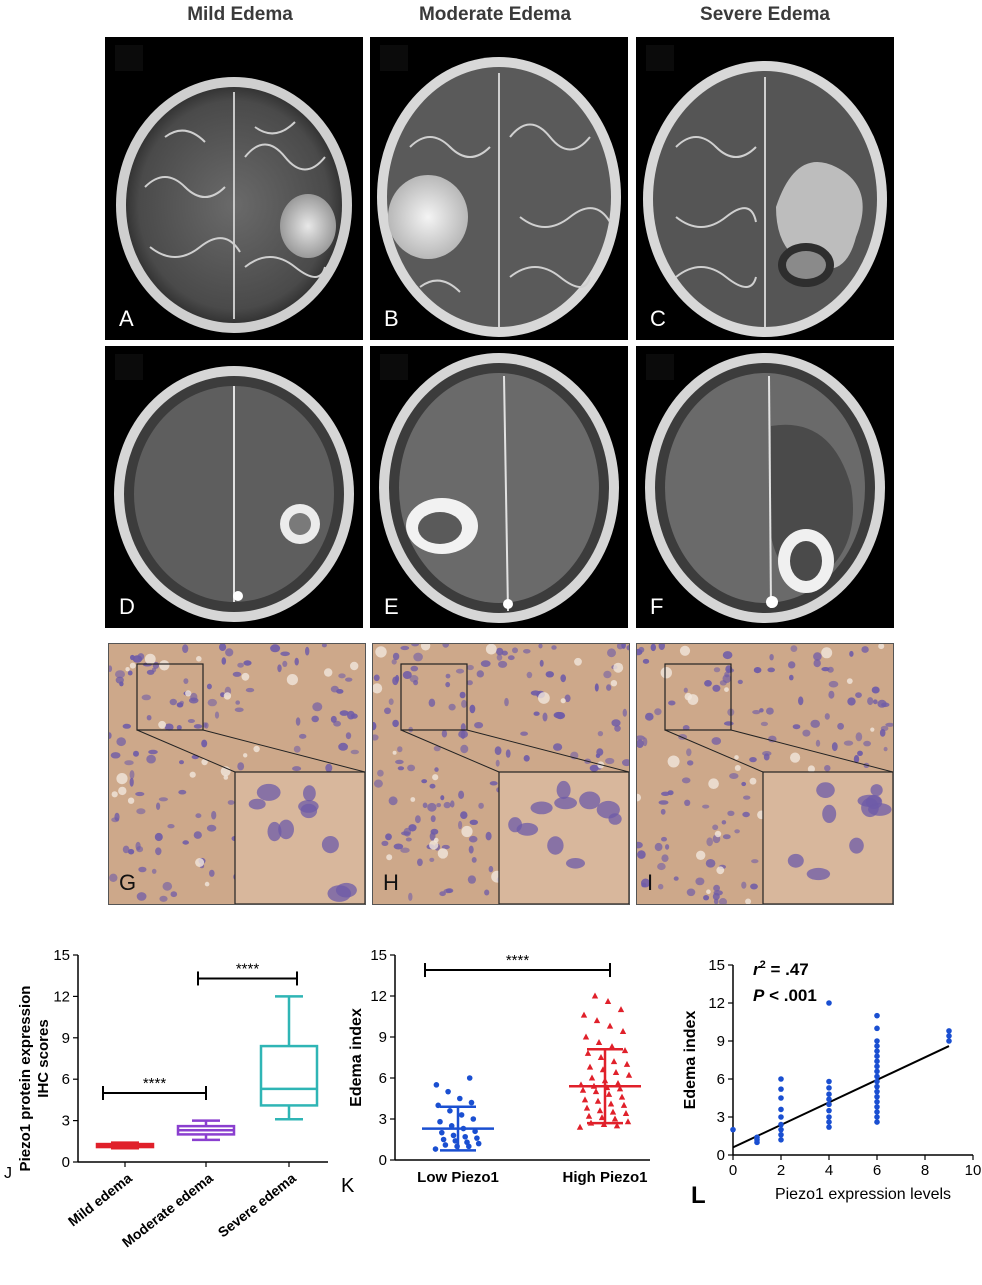  I want to click on panel-label-j: J, so click(8, 1173).